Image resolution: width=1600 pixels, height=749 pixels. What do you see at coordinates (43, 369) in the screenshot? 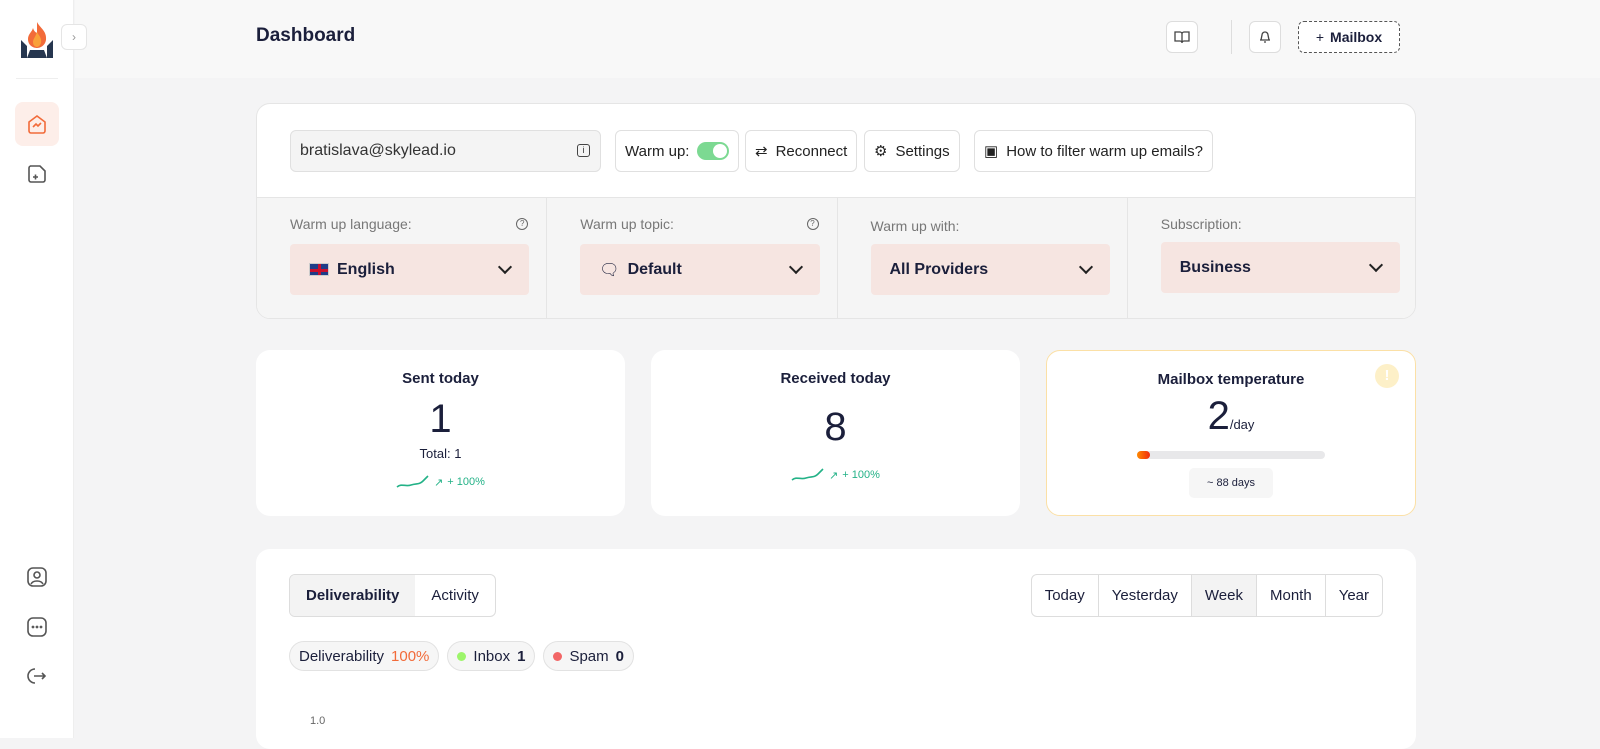
I see `sidebar: ›` at bounding box center [43, 369].